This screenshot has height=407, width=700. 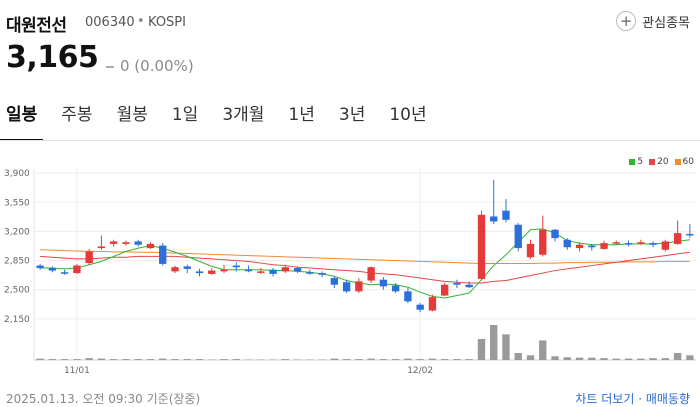 I want to click on market-name: KOSPI, so click(x=167, y=22).